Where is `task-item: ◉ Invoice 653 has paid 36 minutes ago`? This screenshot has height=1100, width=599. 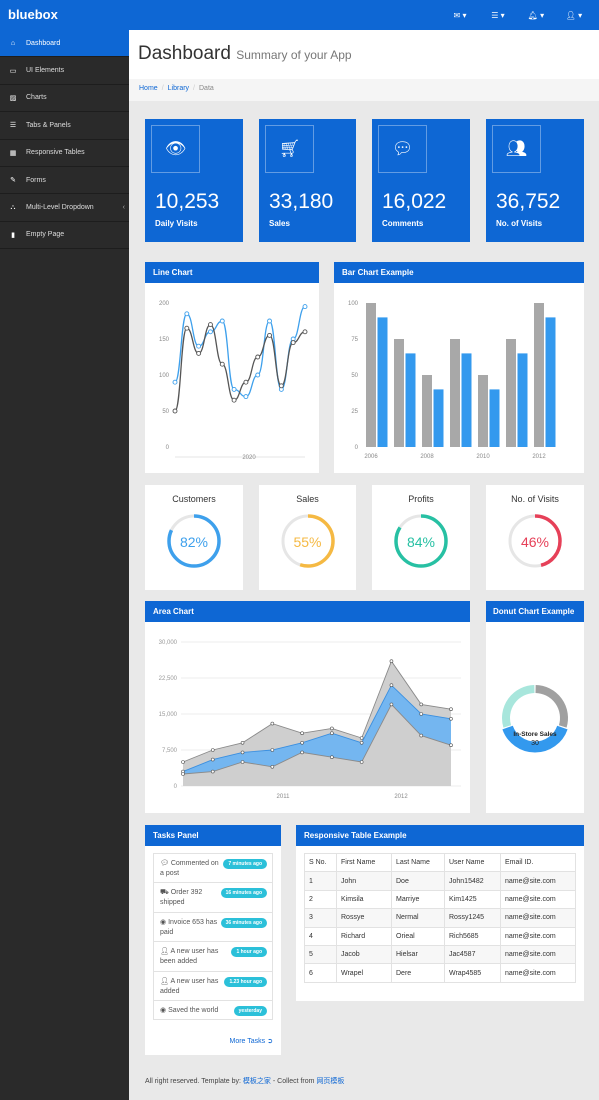
task-item: ◉ Invoice 653 has paid 36 minutes ago is located at coordinates (213, 927).